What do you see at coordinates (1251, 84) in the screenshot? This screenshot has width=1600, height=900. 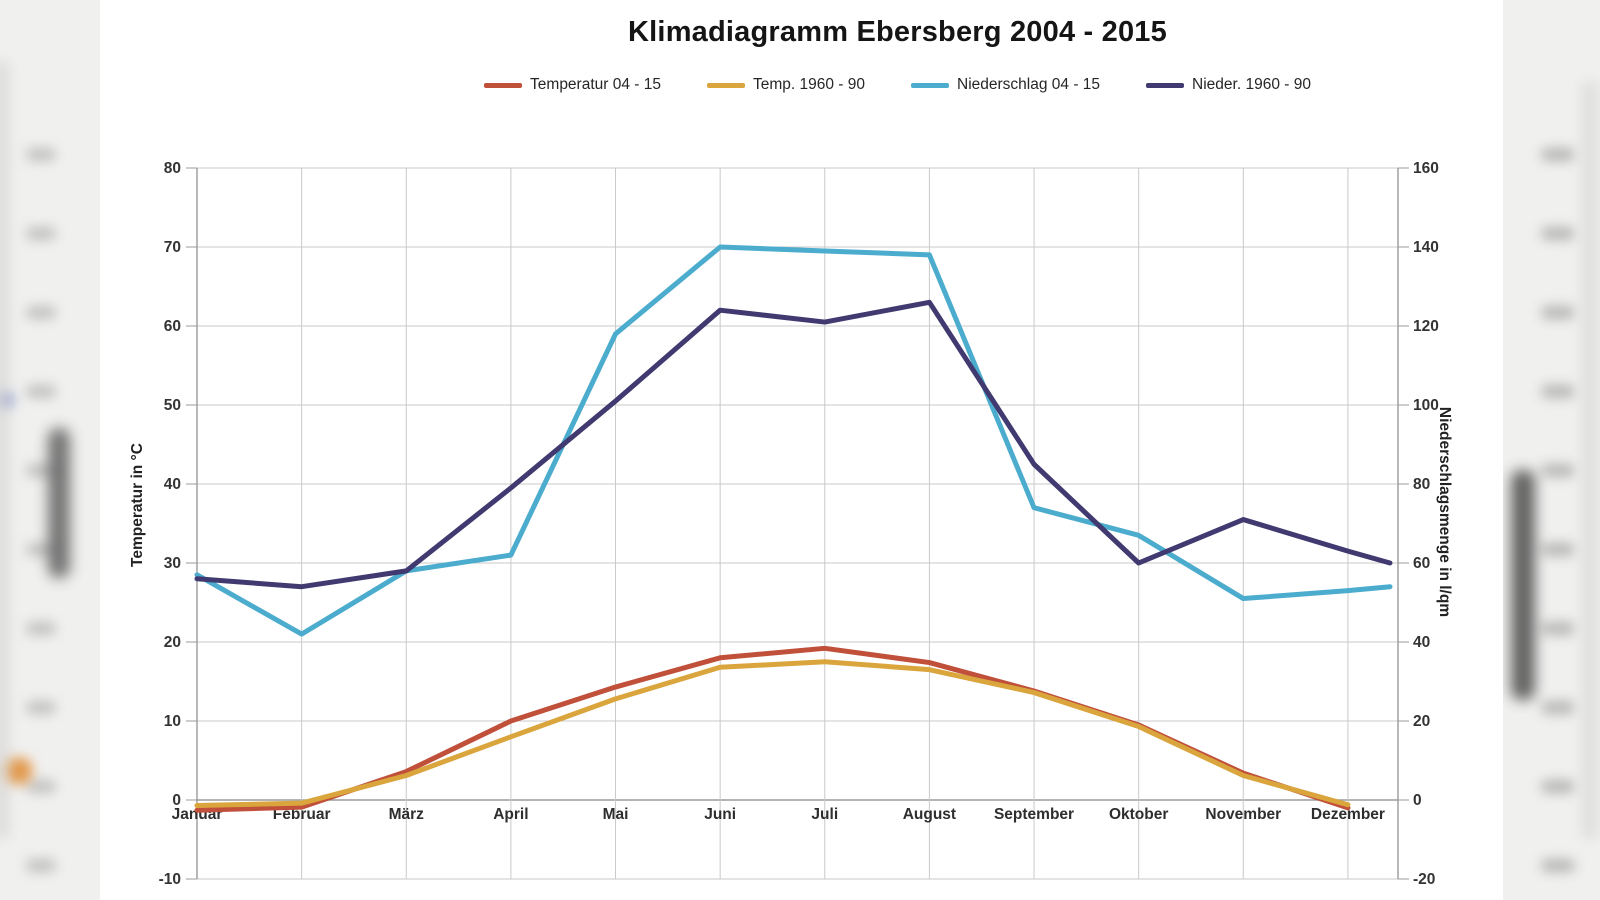 I see `legend-label: Nieder. 1960 - 90` at bounding box center [1251, 84].